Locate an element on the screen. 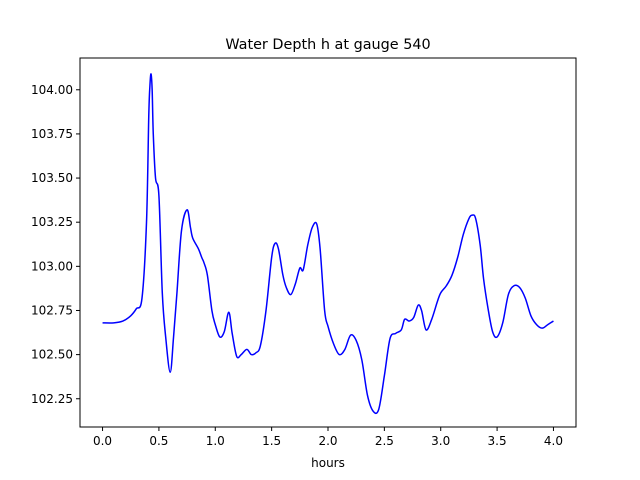  y-tick-label: 102.25 is located at coordinates (52, 399).